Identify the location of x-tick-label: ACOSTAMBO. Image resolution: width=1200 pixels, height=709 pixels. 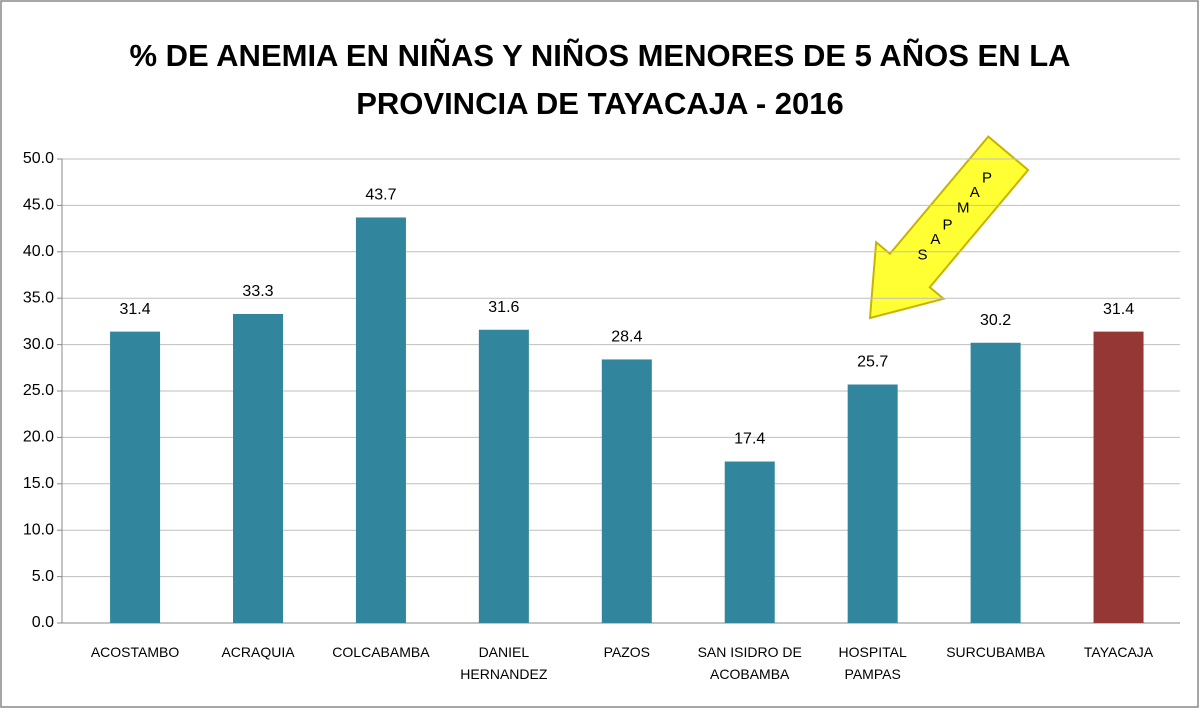
(135, 652).